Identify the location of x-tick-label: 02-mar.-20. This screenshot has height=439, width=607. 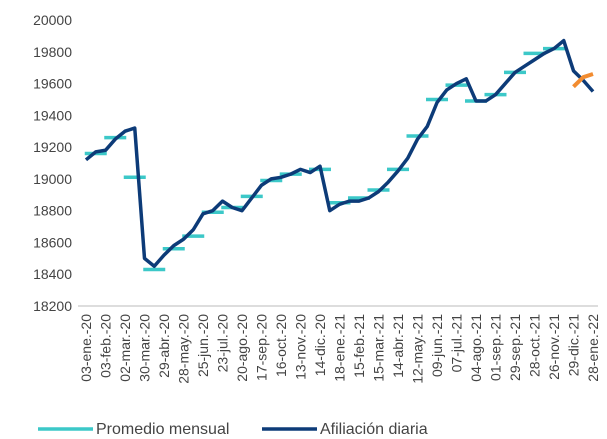
(125, 348).